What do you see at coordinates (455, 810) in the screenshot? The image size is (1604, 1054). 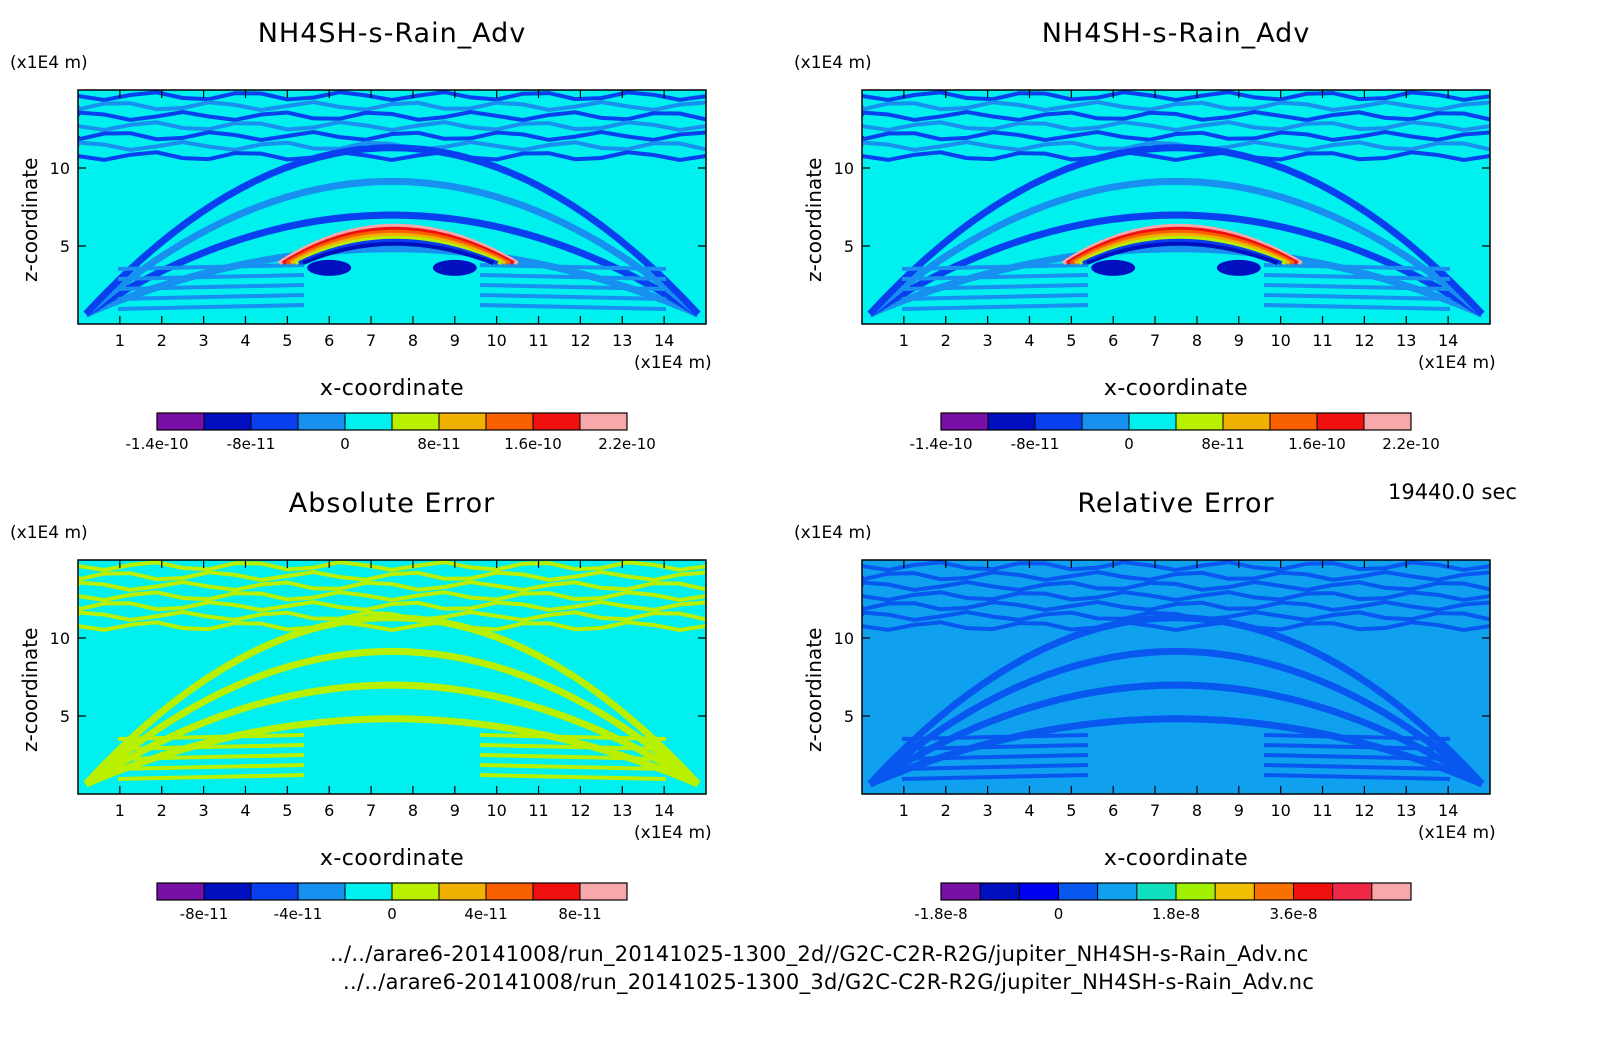 I see `chart-absolute-error-xtick-label: 9` at bounding box center [455, 810].